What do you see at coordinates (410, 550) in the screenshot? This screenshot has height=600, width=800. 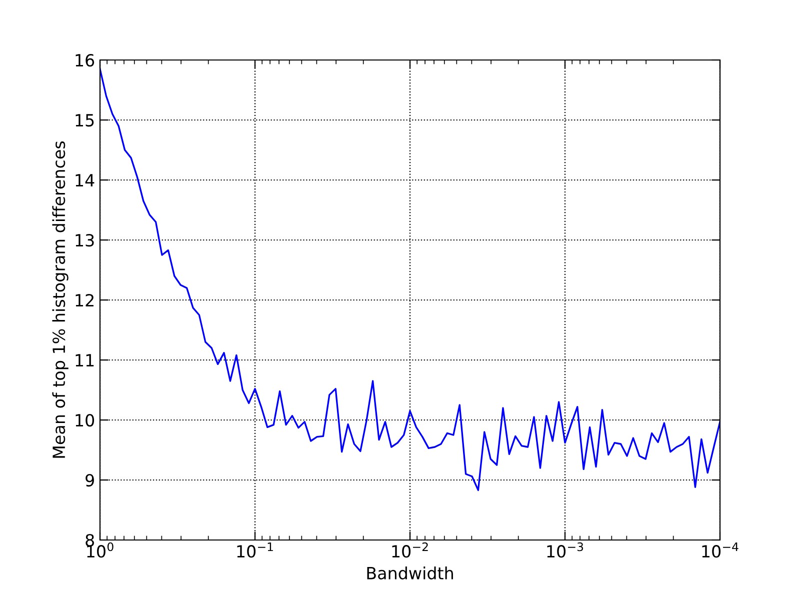 I see `x-tick-label: 10$^{−2}$` at bounding box center [410, 550].